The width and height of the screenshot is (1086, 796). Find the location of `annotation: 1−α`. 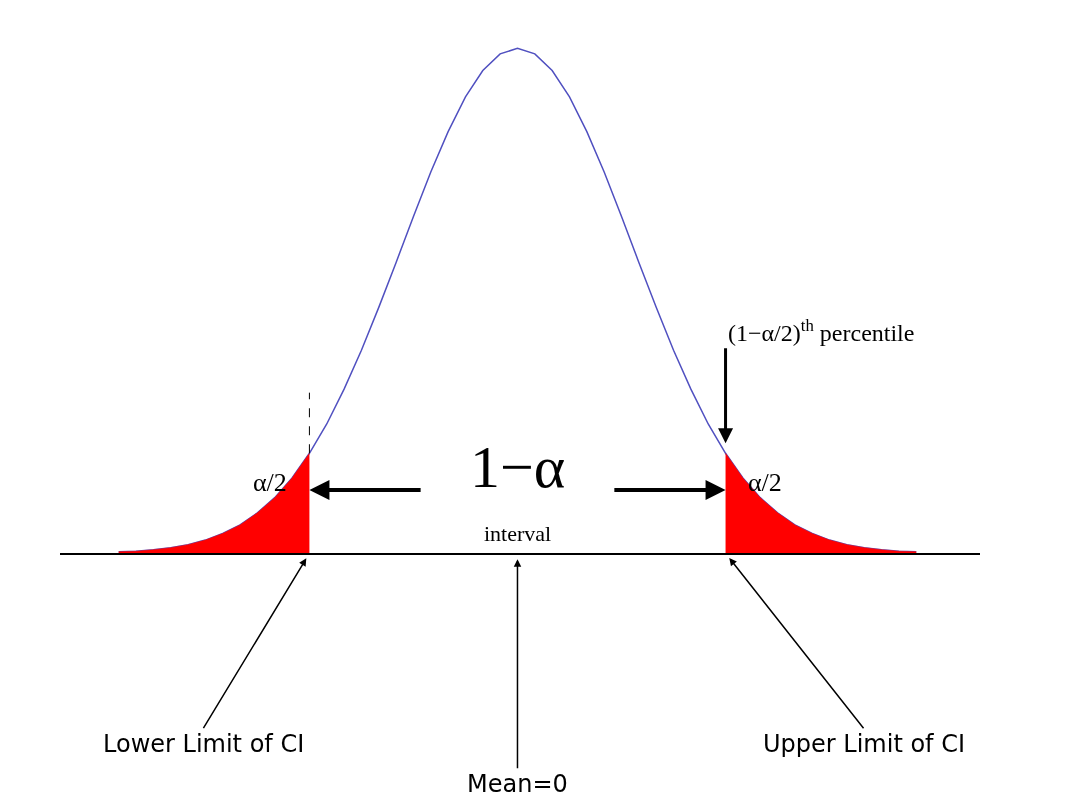

annotation: 1−α is located at coordinates (518, 467).